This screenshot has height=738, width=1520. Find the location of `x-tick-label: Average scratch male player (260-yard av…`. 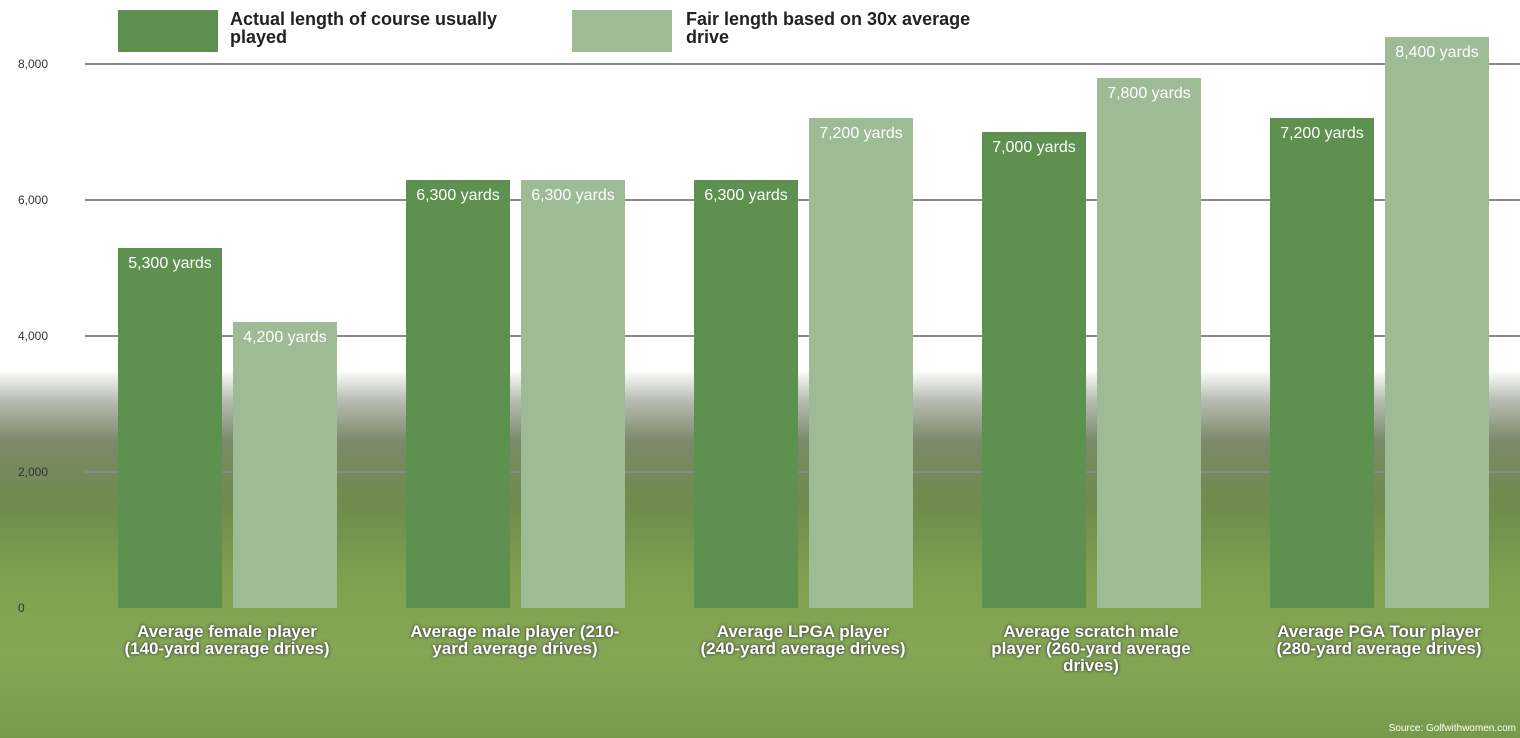

x-tick-label: Average scratch male player (260-yard av… is located at coordinates (1091, 648).